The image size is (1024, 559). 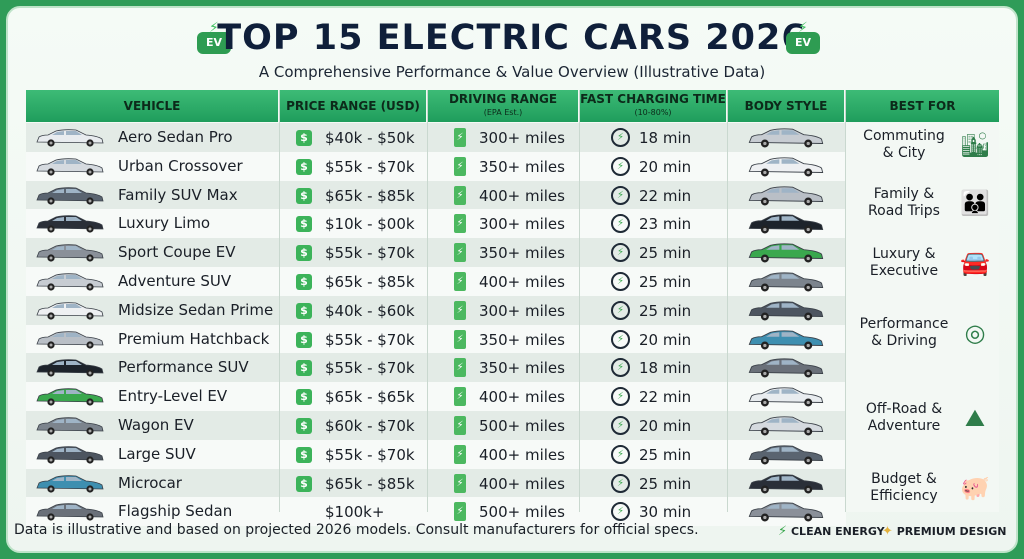 What do you see at coordinates (975, 418) in the screenshot?
I see `offroad-icon: ⛰` at bounding box center [975, 418].